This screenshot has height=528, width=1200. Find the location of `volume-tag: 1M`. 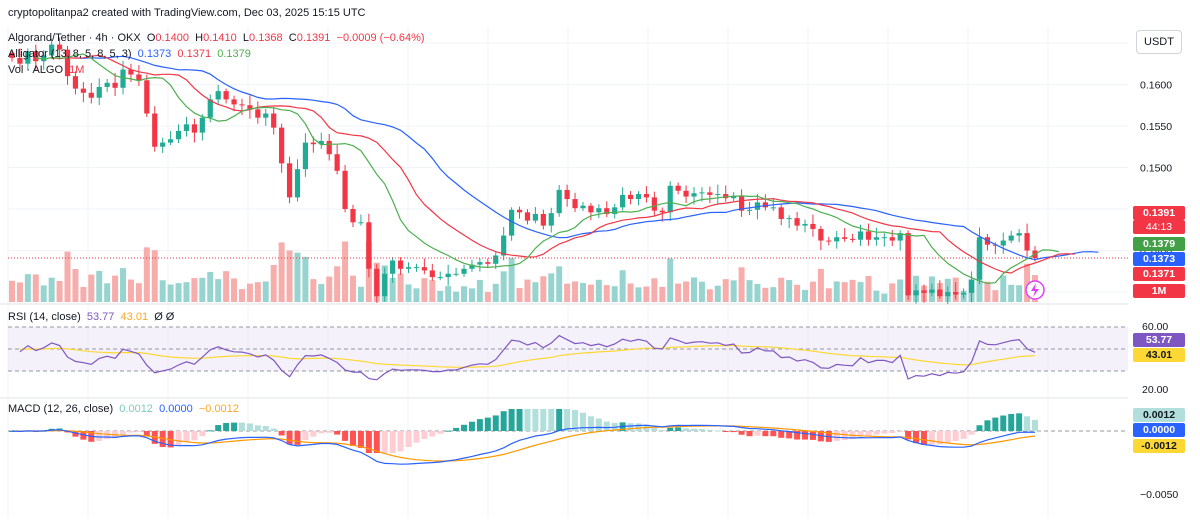

volume-tag: 1M is located at coordinates (1159, 291).